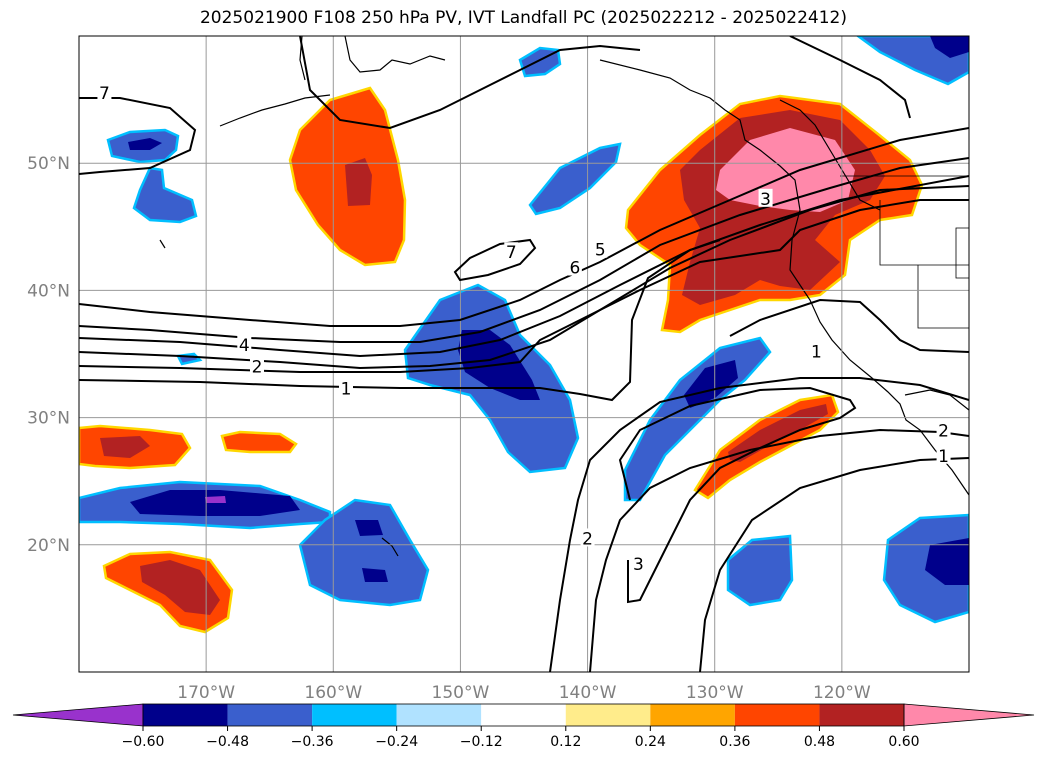 The width and height of the screenshot is (1047, 765). I want to click on blob-north-pacific-red, so click(347, 176).